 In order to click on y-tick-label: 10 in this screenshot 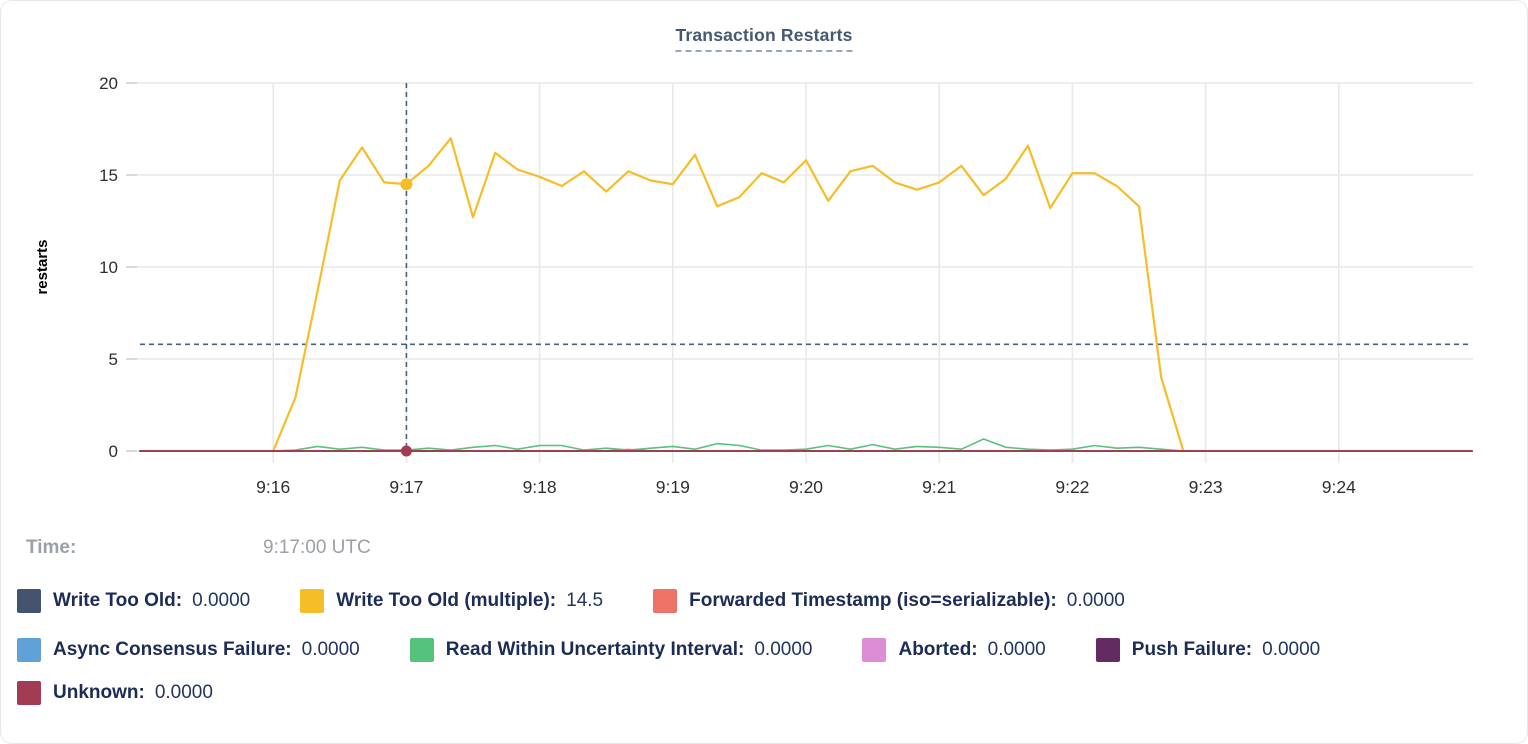, I will do `click(108, 267)`.